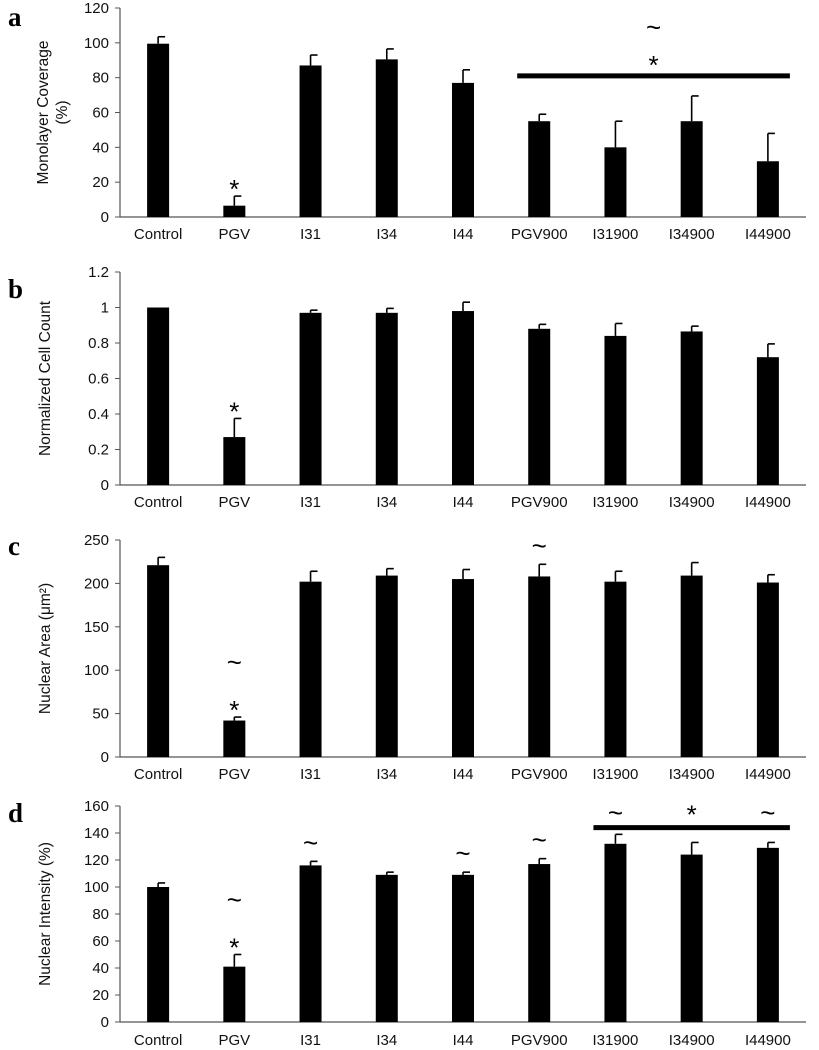  I want to click on y-tick-label: 160, so click(96, 806).